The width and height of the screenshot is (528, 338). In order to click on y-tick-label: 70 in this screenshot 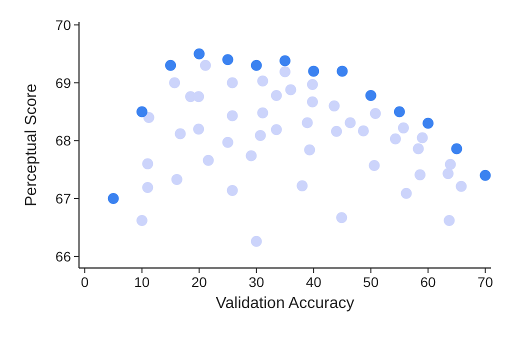, I will do `click(63, 24)`.